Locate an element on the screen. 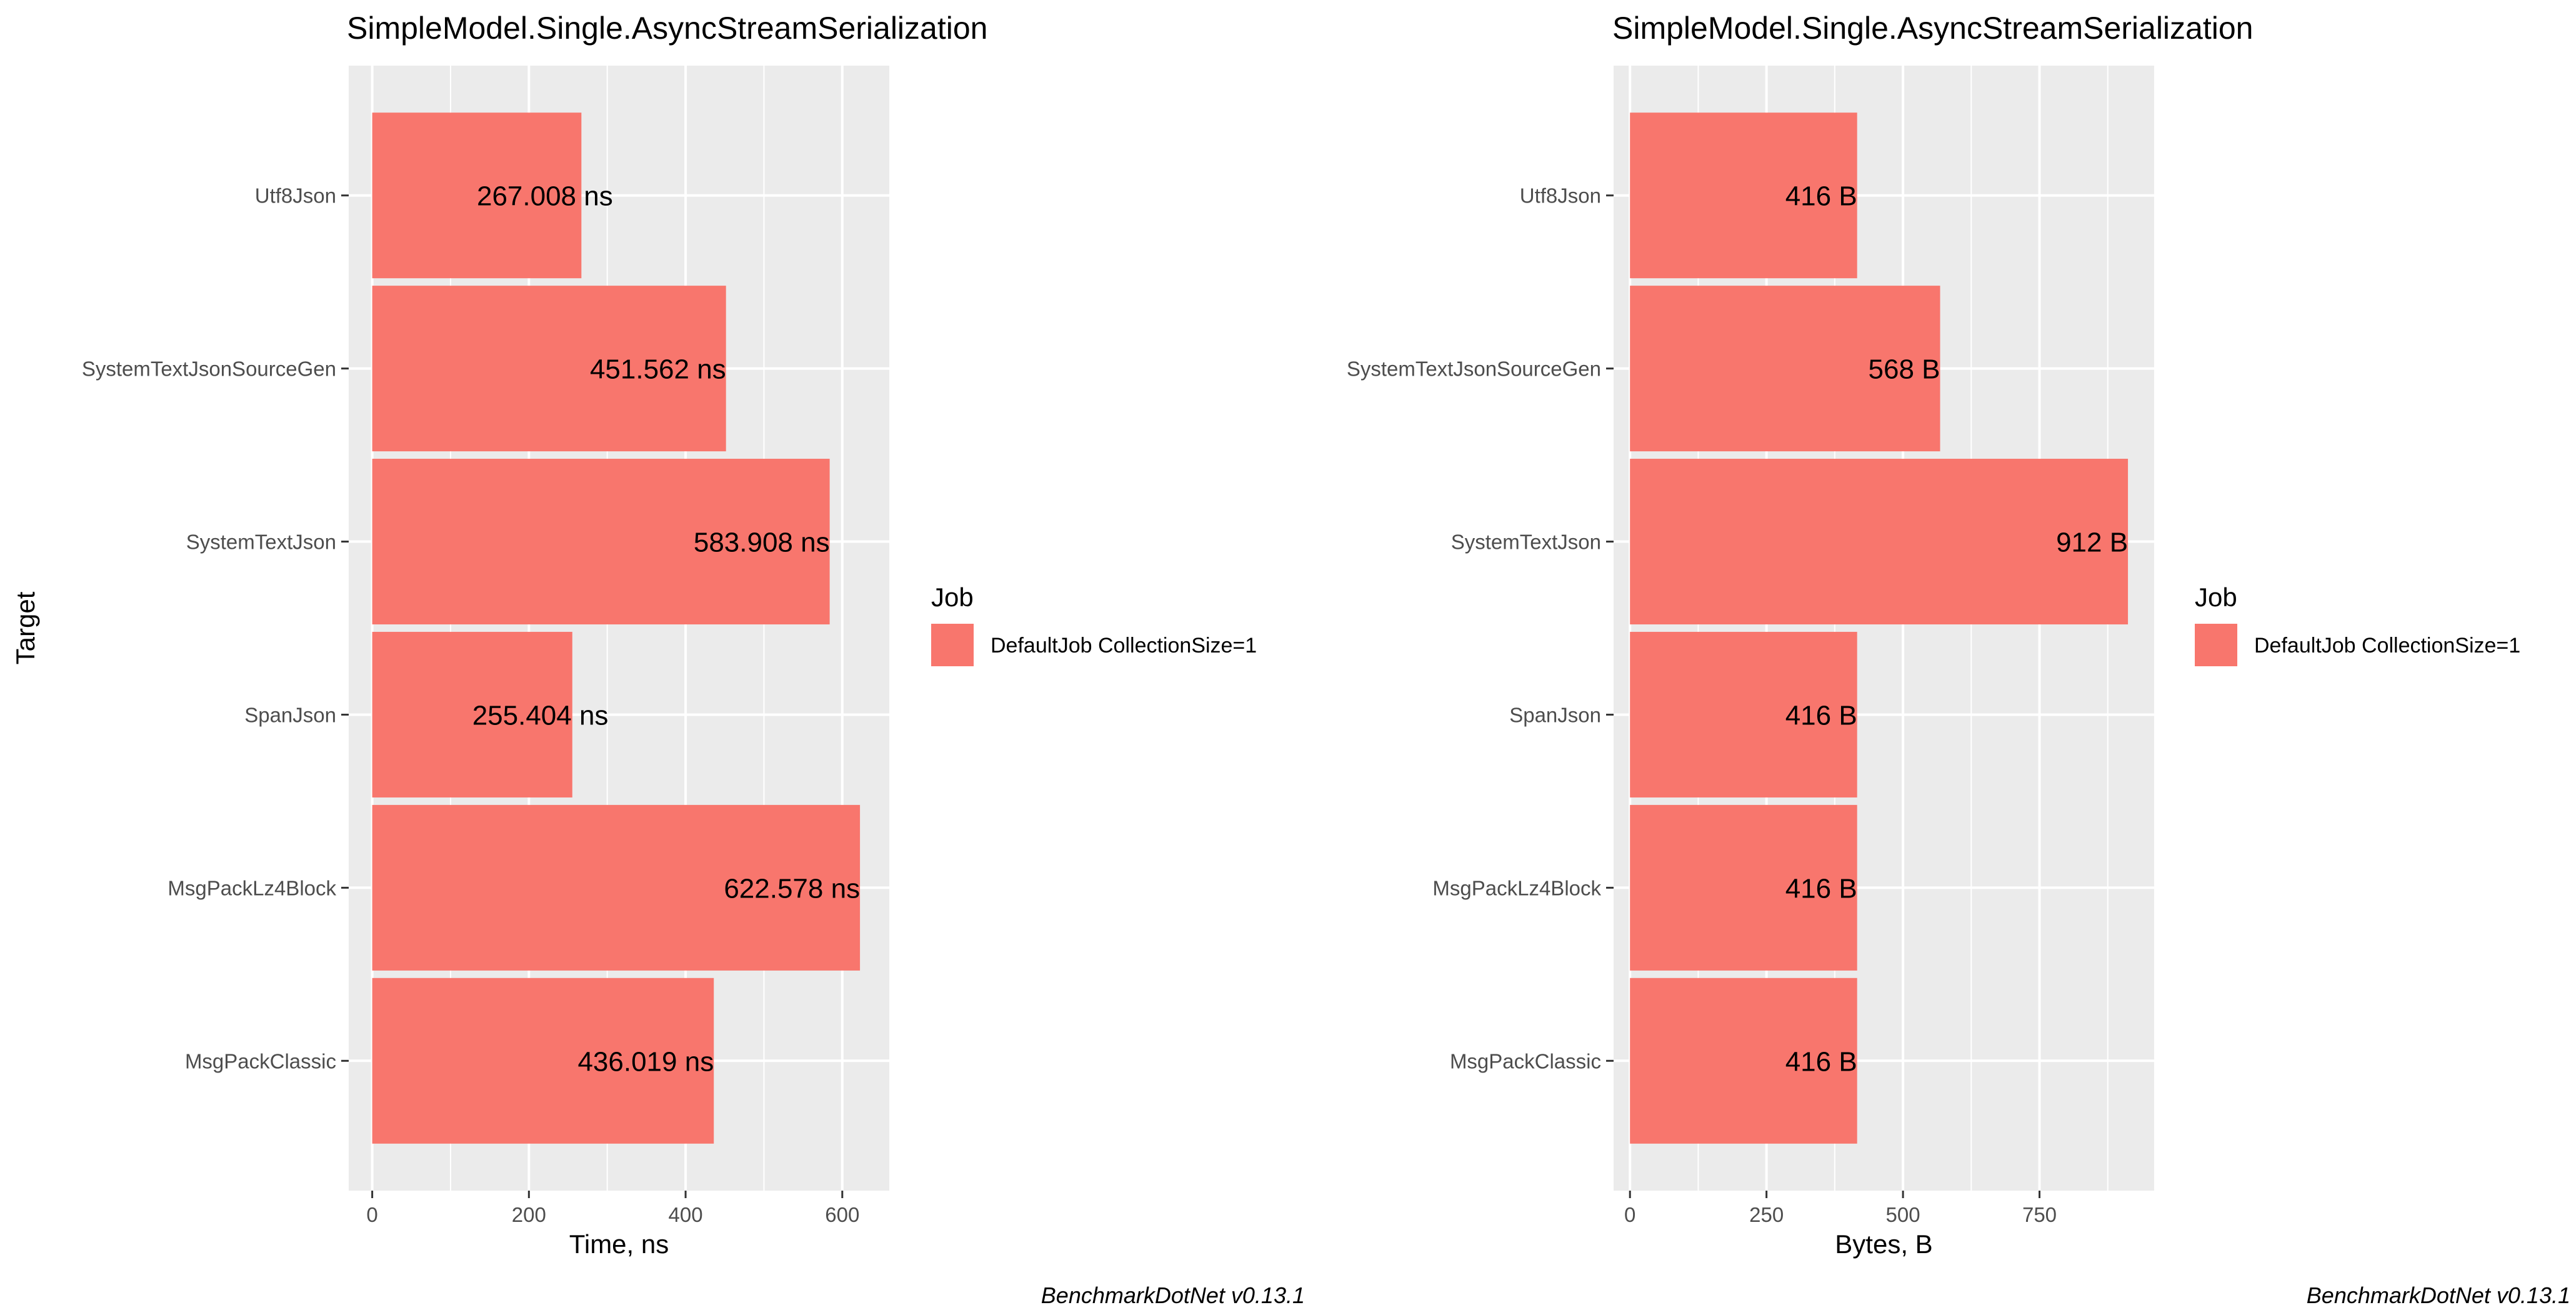 Image resolution: width=2576 pixels, height=1315 pixels. x-axis-title: Time, ns is located at coordinates (619, 1244).